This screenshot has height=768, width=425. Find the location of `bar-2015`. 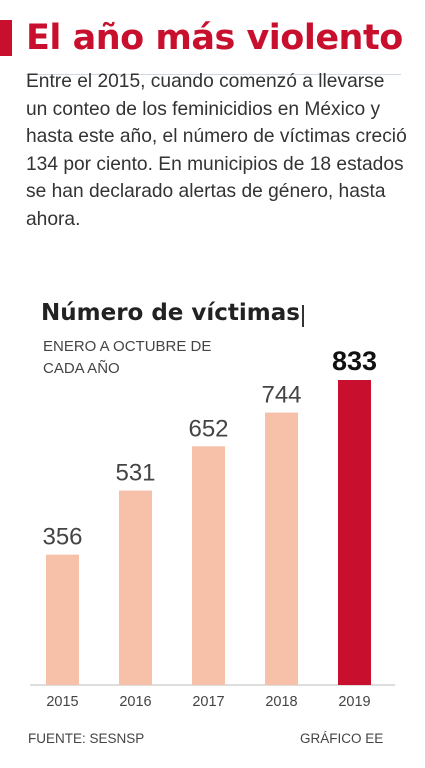

bar-2015 is located at coordinates (62, 619).